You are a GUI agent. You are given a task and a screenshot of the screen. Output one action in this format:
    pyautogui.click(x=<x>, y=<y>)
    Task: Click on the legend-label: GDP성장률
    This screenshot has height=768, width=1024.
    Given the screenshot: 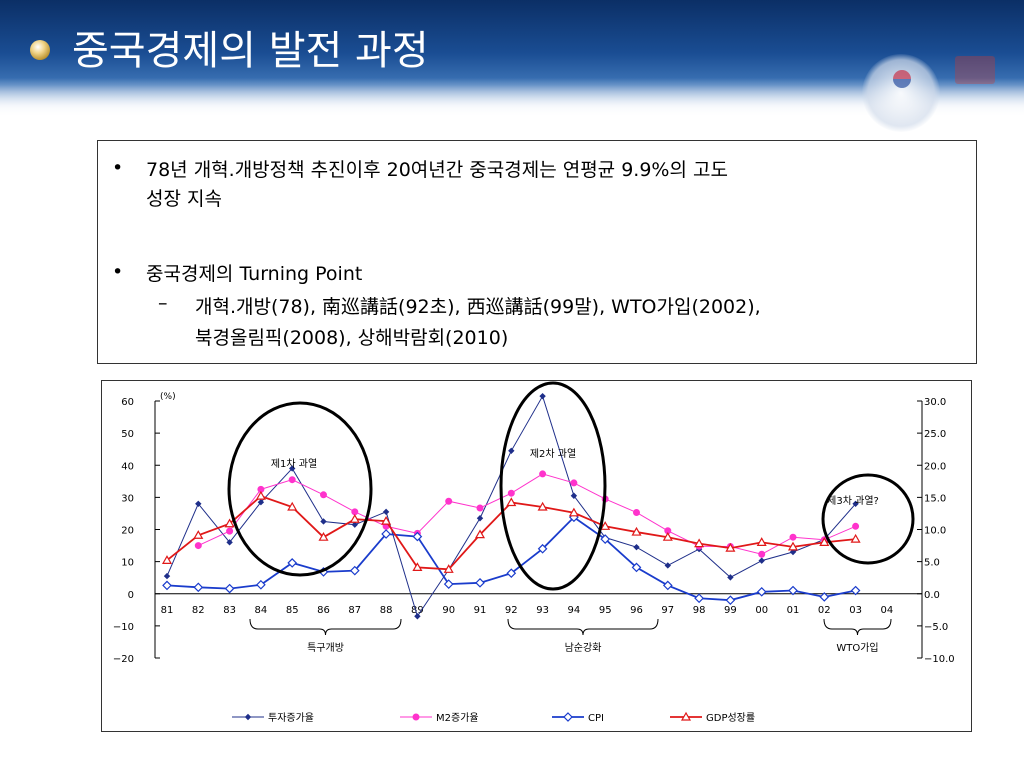 What is the action you would take?
    pyautogui.click(x=730, y=718)
    